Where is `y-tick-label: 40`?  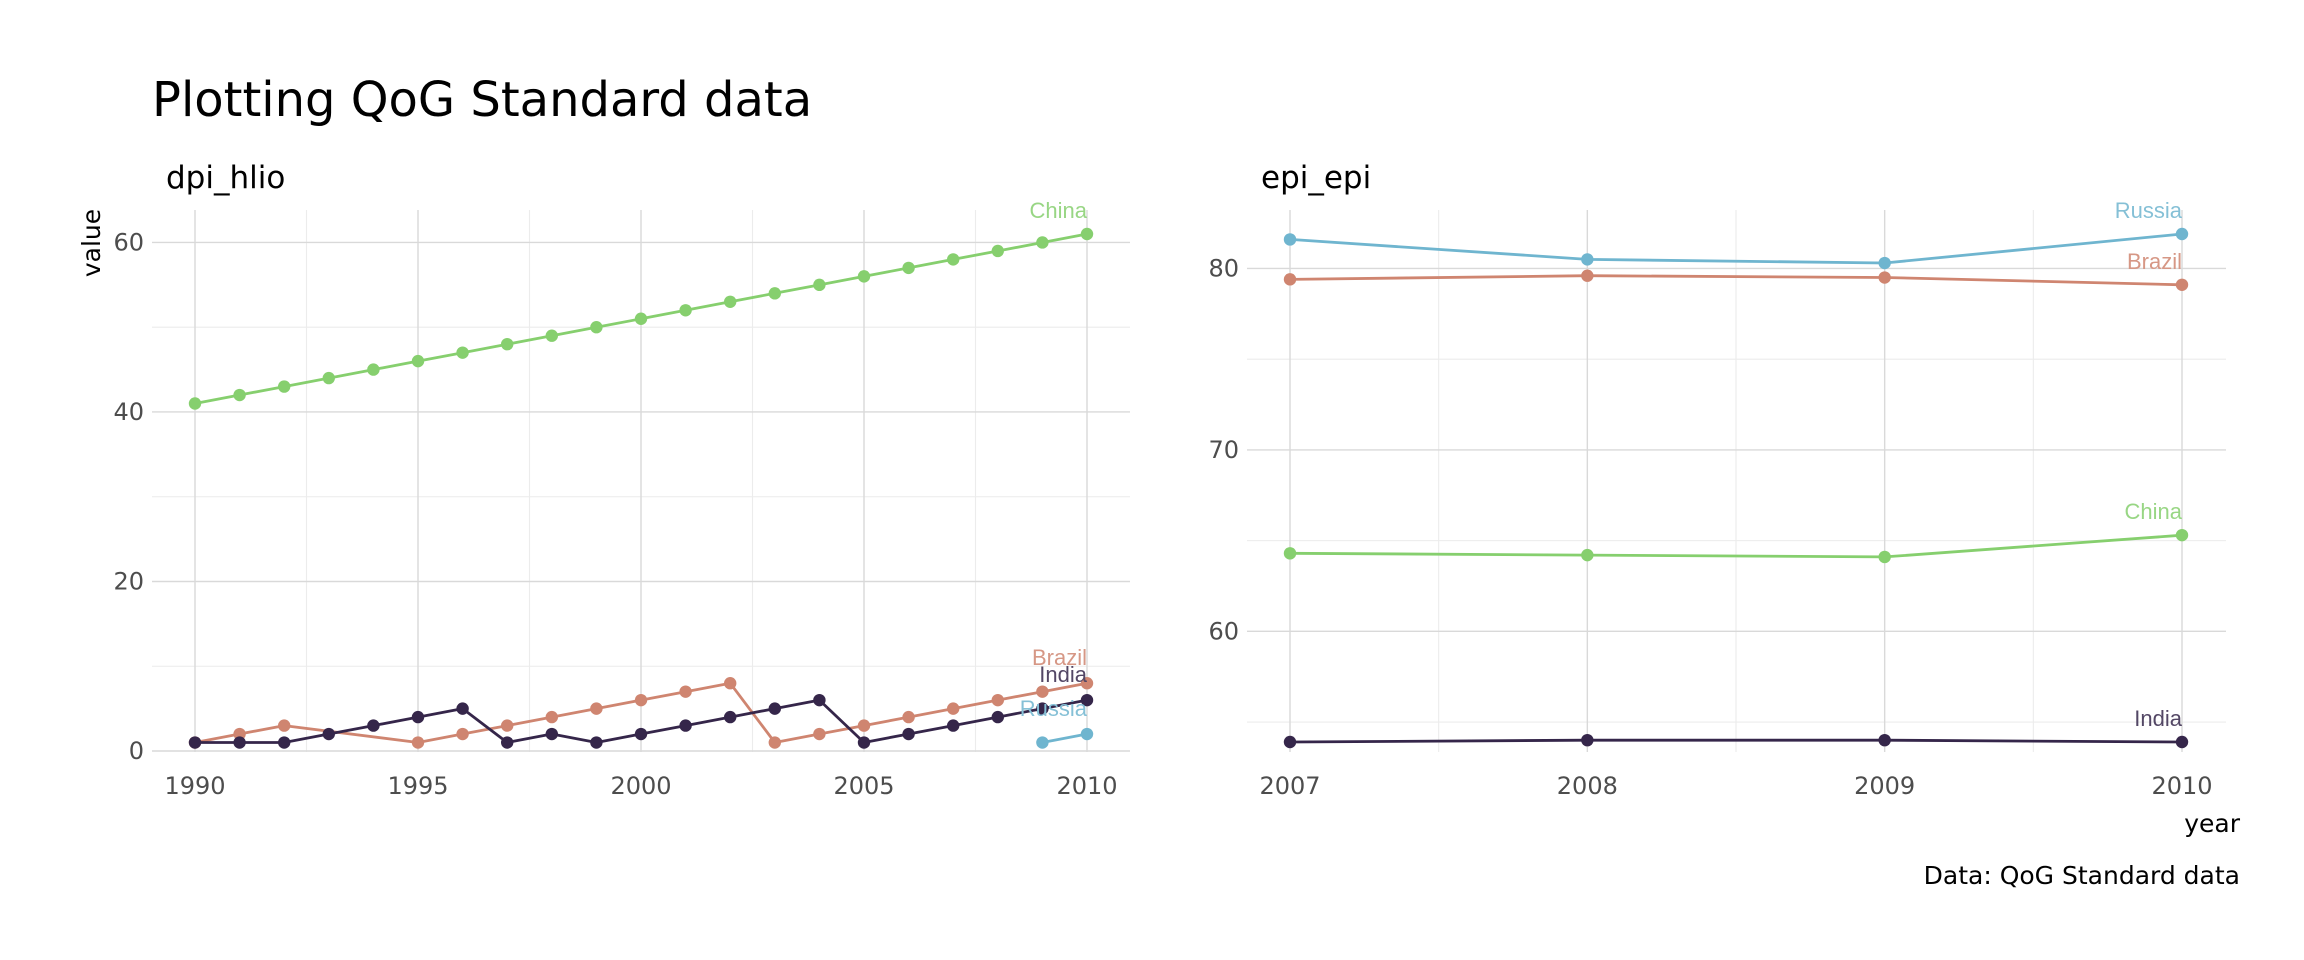
y-tick-label: 40 is located at coordinates (128, 412).